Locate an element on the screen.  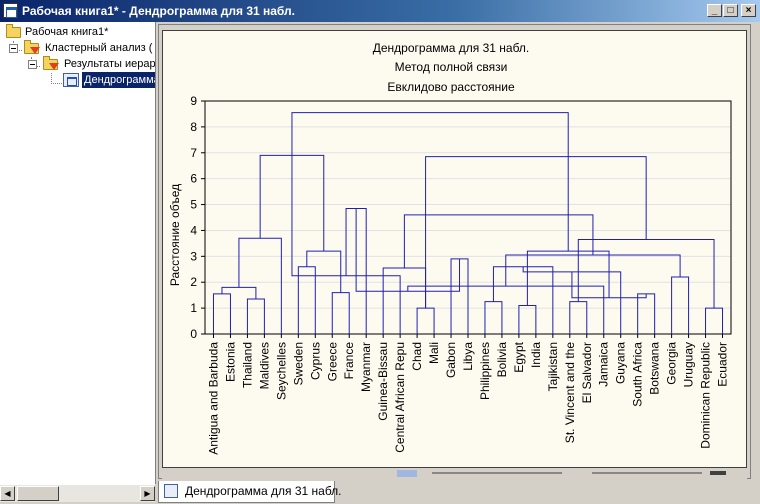
leaf-label: Seychelles is located at coordinates (281, 371).